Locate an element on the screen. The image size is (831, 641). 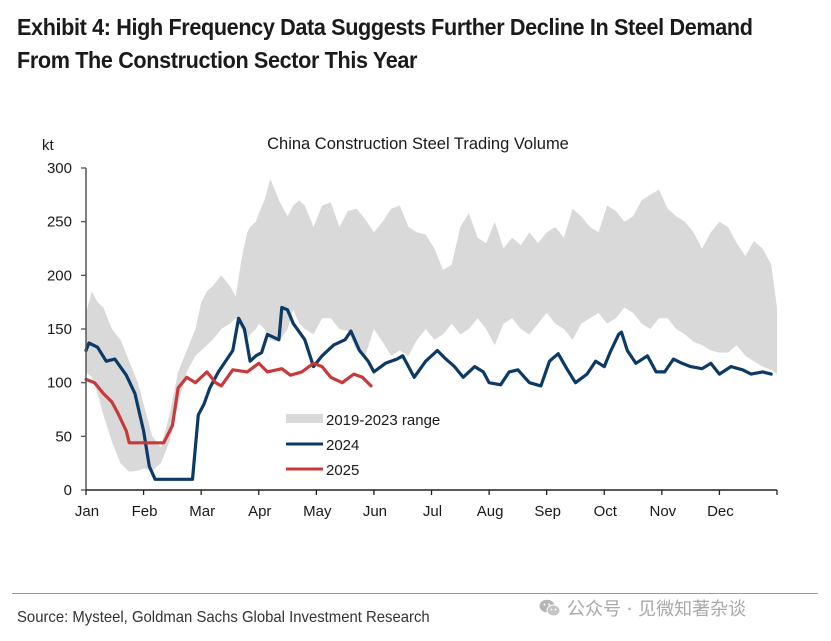
x-tick-label-feb: Feb is located at coordinates (145, 511).